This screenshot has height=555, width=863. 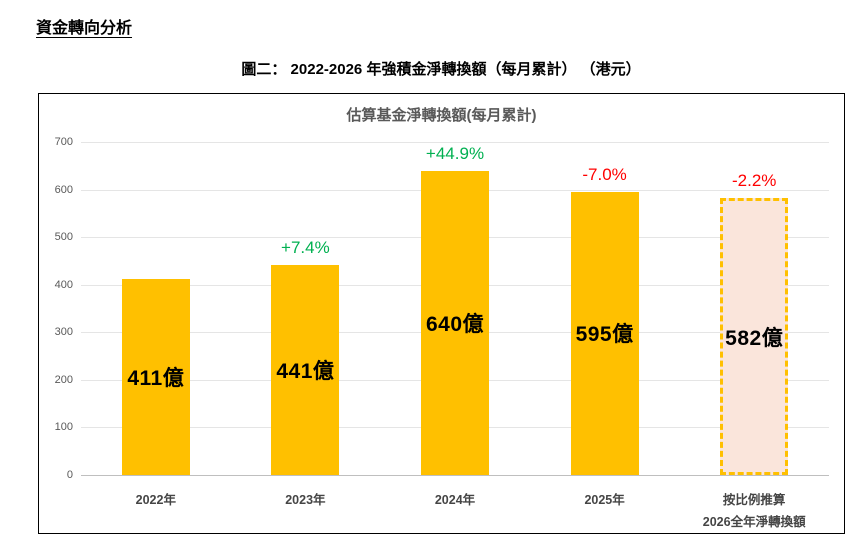 What do you see at coordinates (63, 142) in the screenshot?
I see `y-tick-label: 700` at bounding box center [63, 142].